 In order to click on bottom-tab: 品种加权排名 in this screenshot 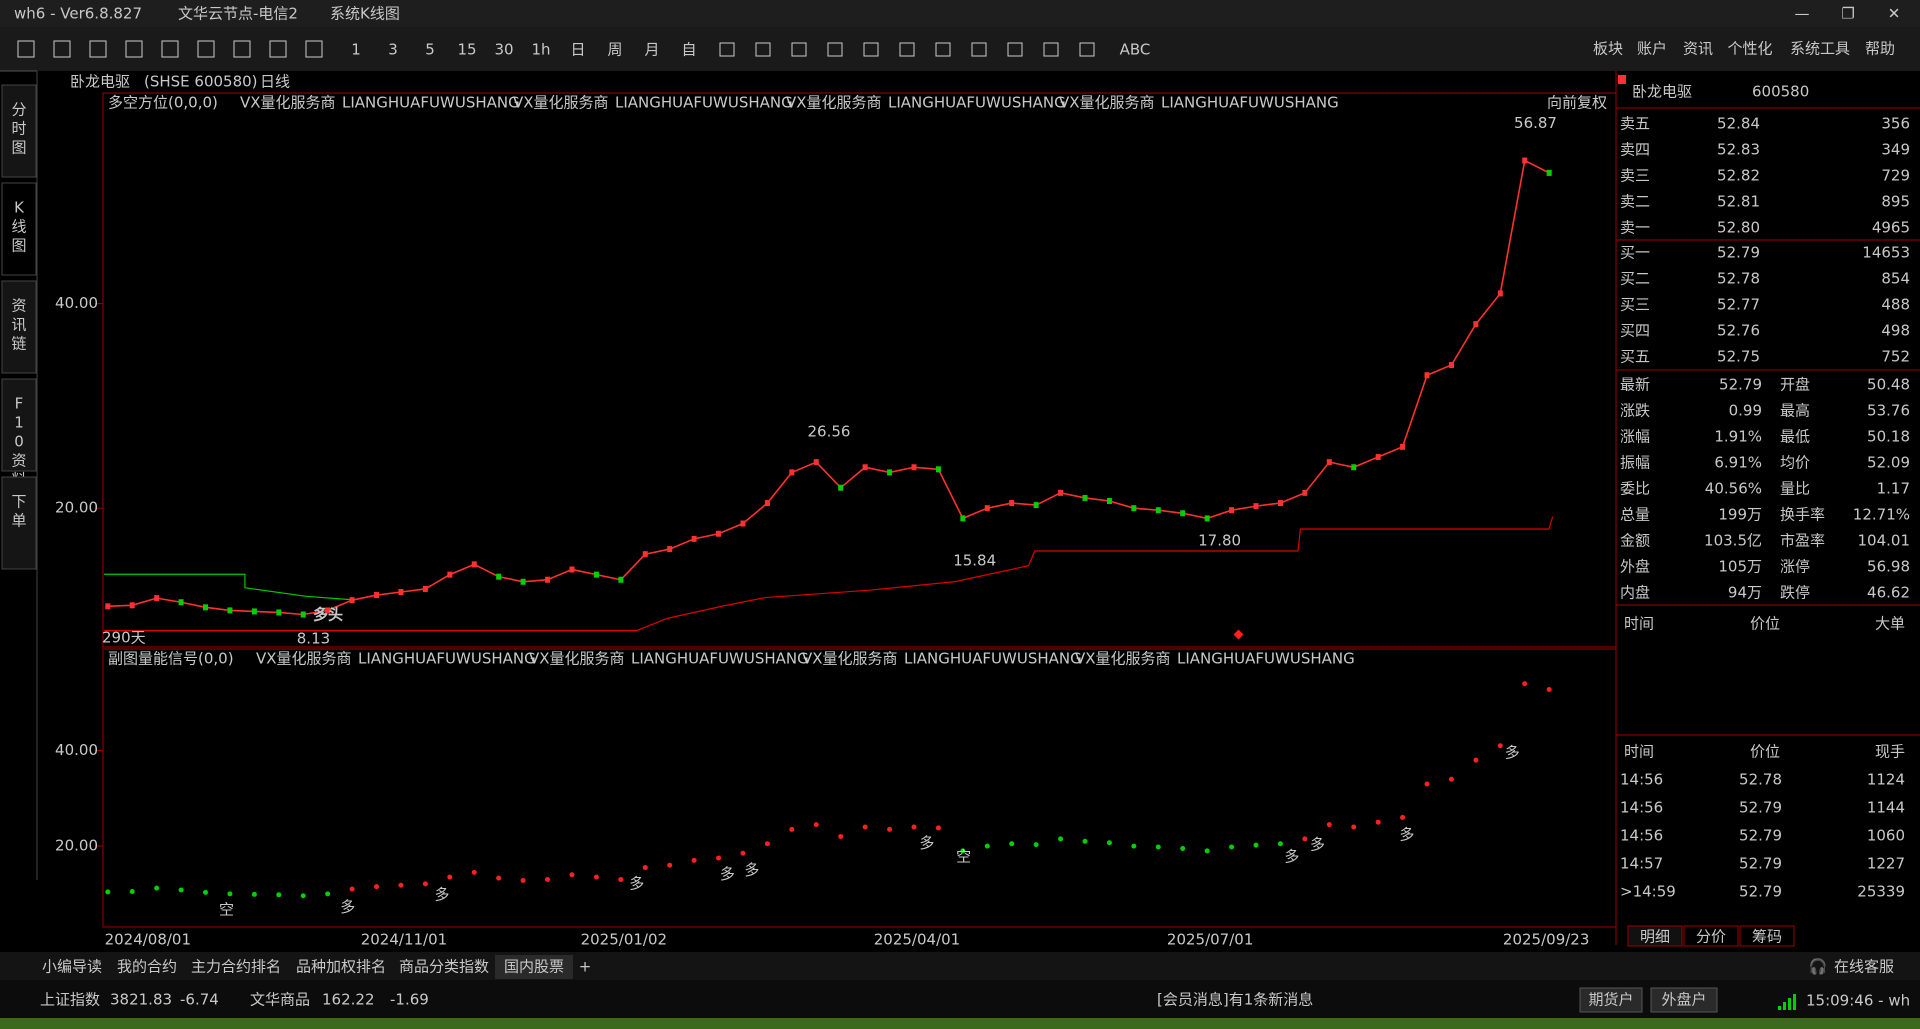, I will do `click(341, 967)`.